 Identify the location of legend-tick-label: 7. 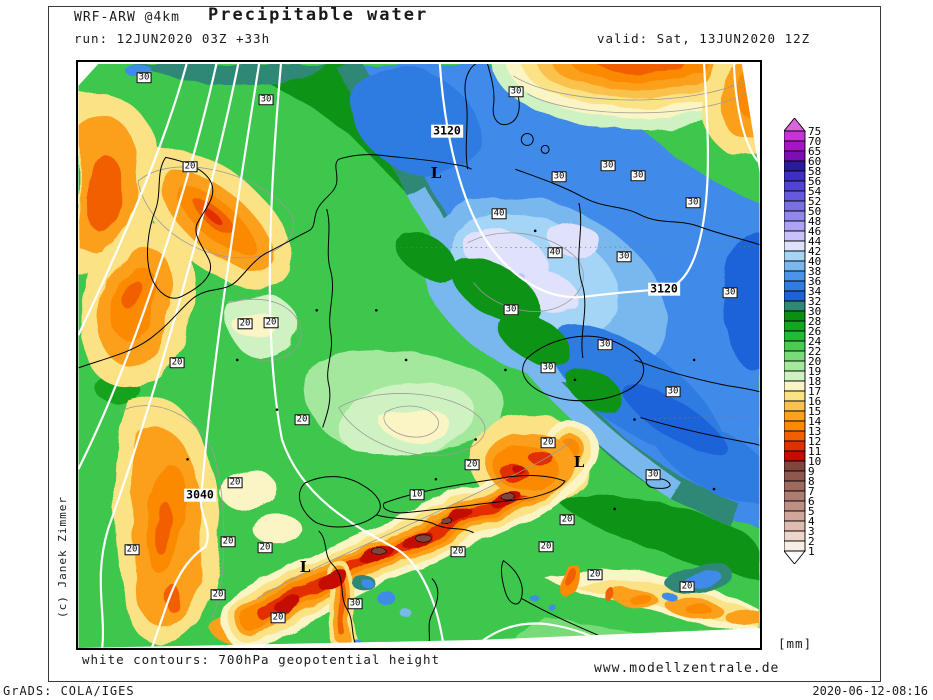
(811, 491).